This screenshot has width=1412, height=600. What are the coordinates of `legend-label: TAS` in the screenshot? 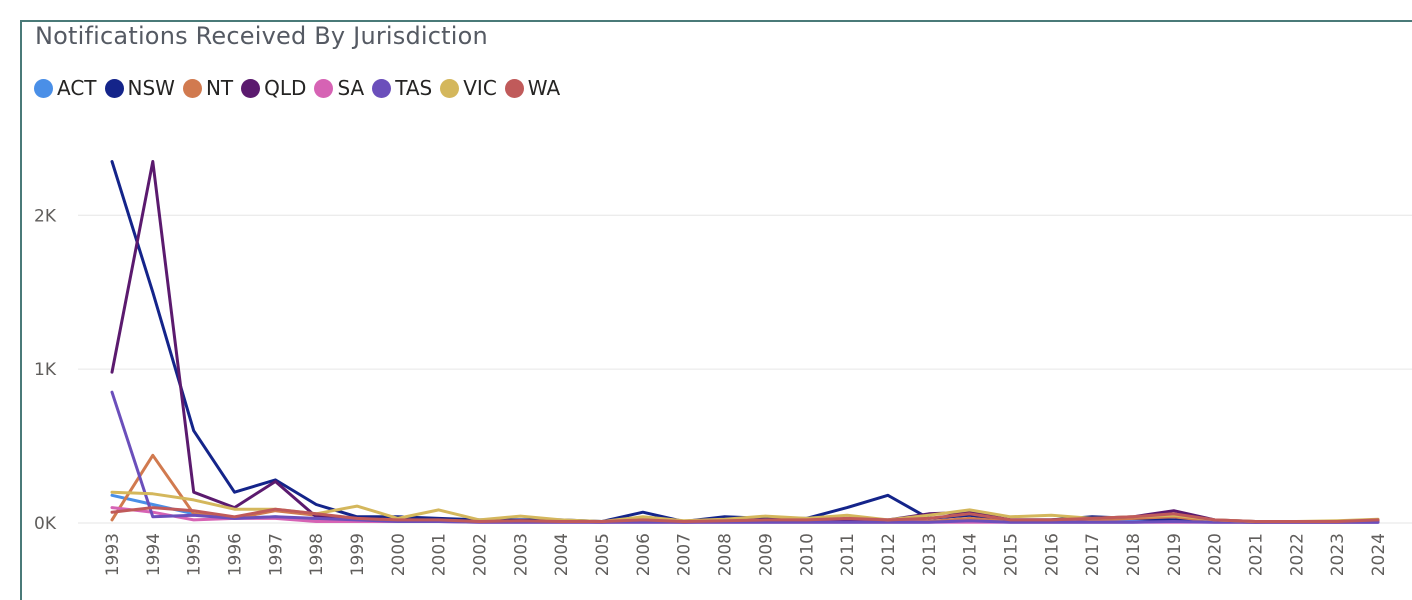 It's located at (414, 88).